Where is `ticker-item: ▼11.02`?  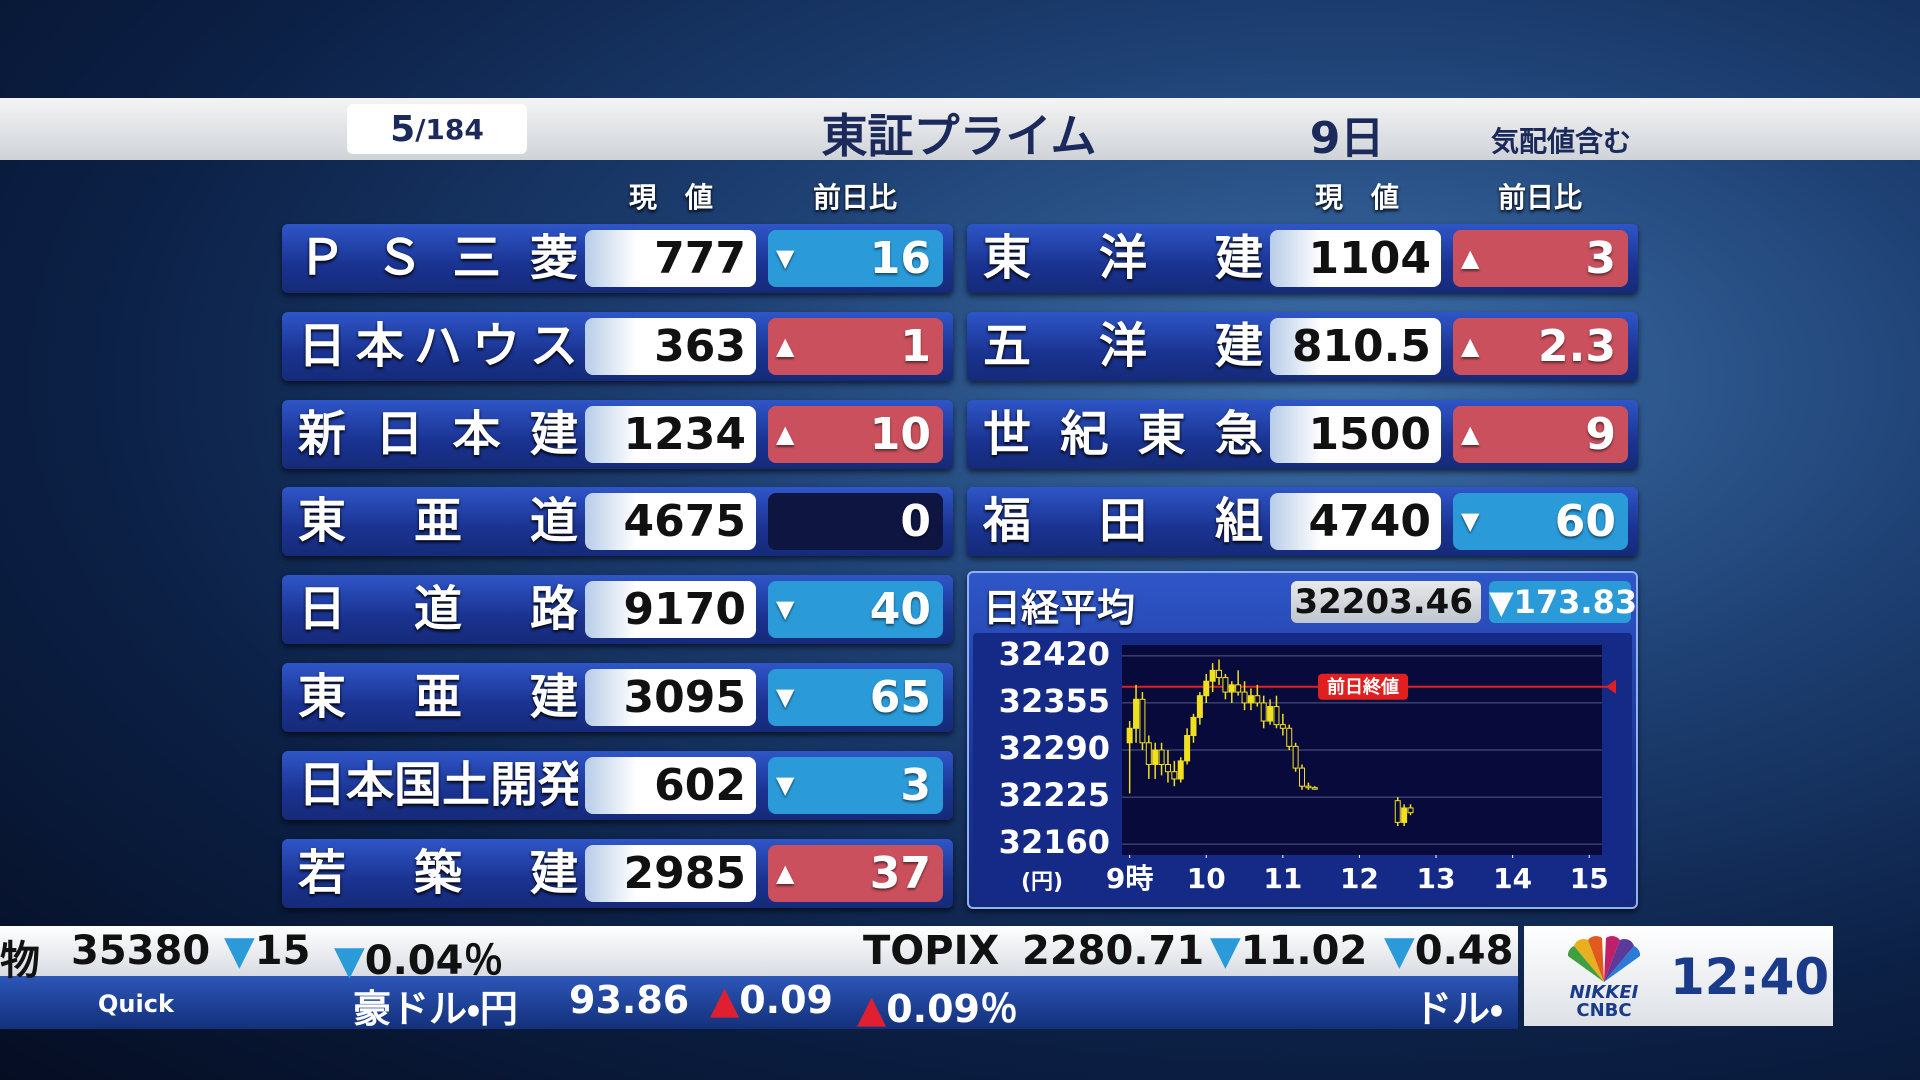 ticker-item: ▼11.02 is located at coordinates (1289, 951).